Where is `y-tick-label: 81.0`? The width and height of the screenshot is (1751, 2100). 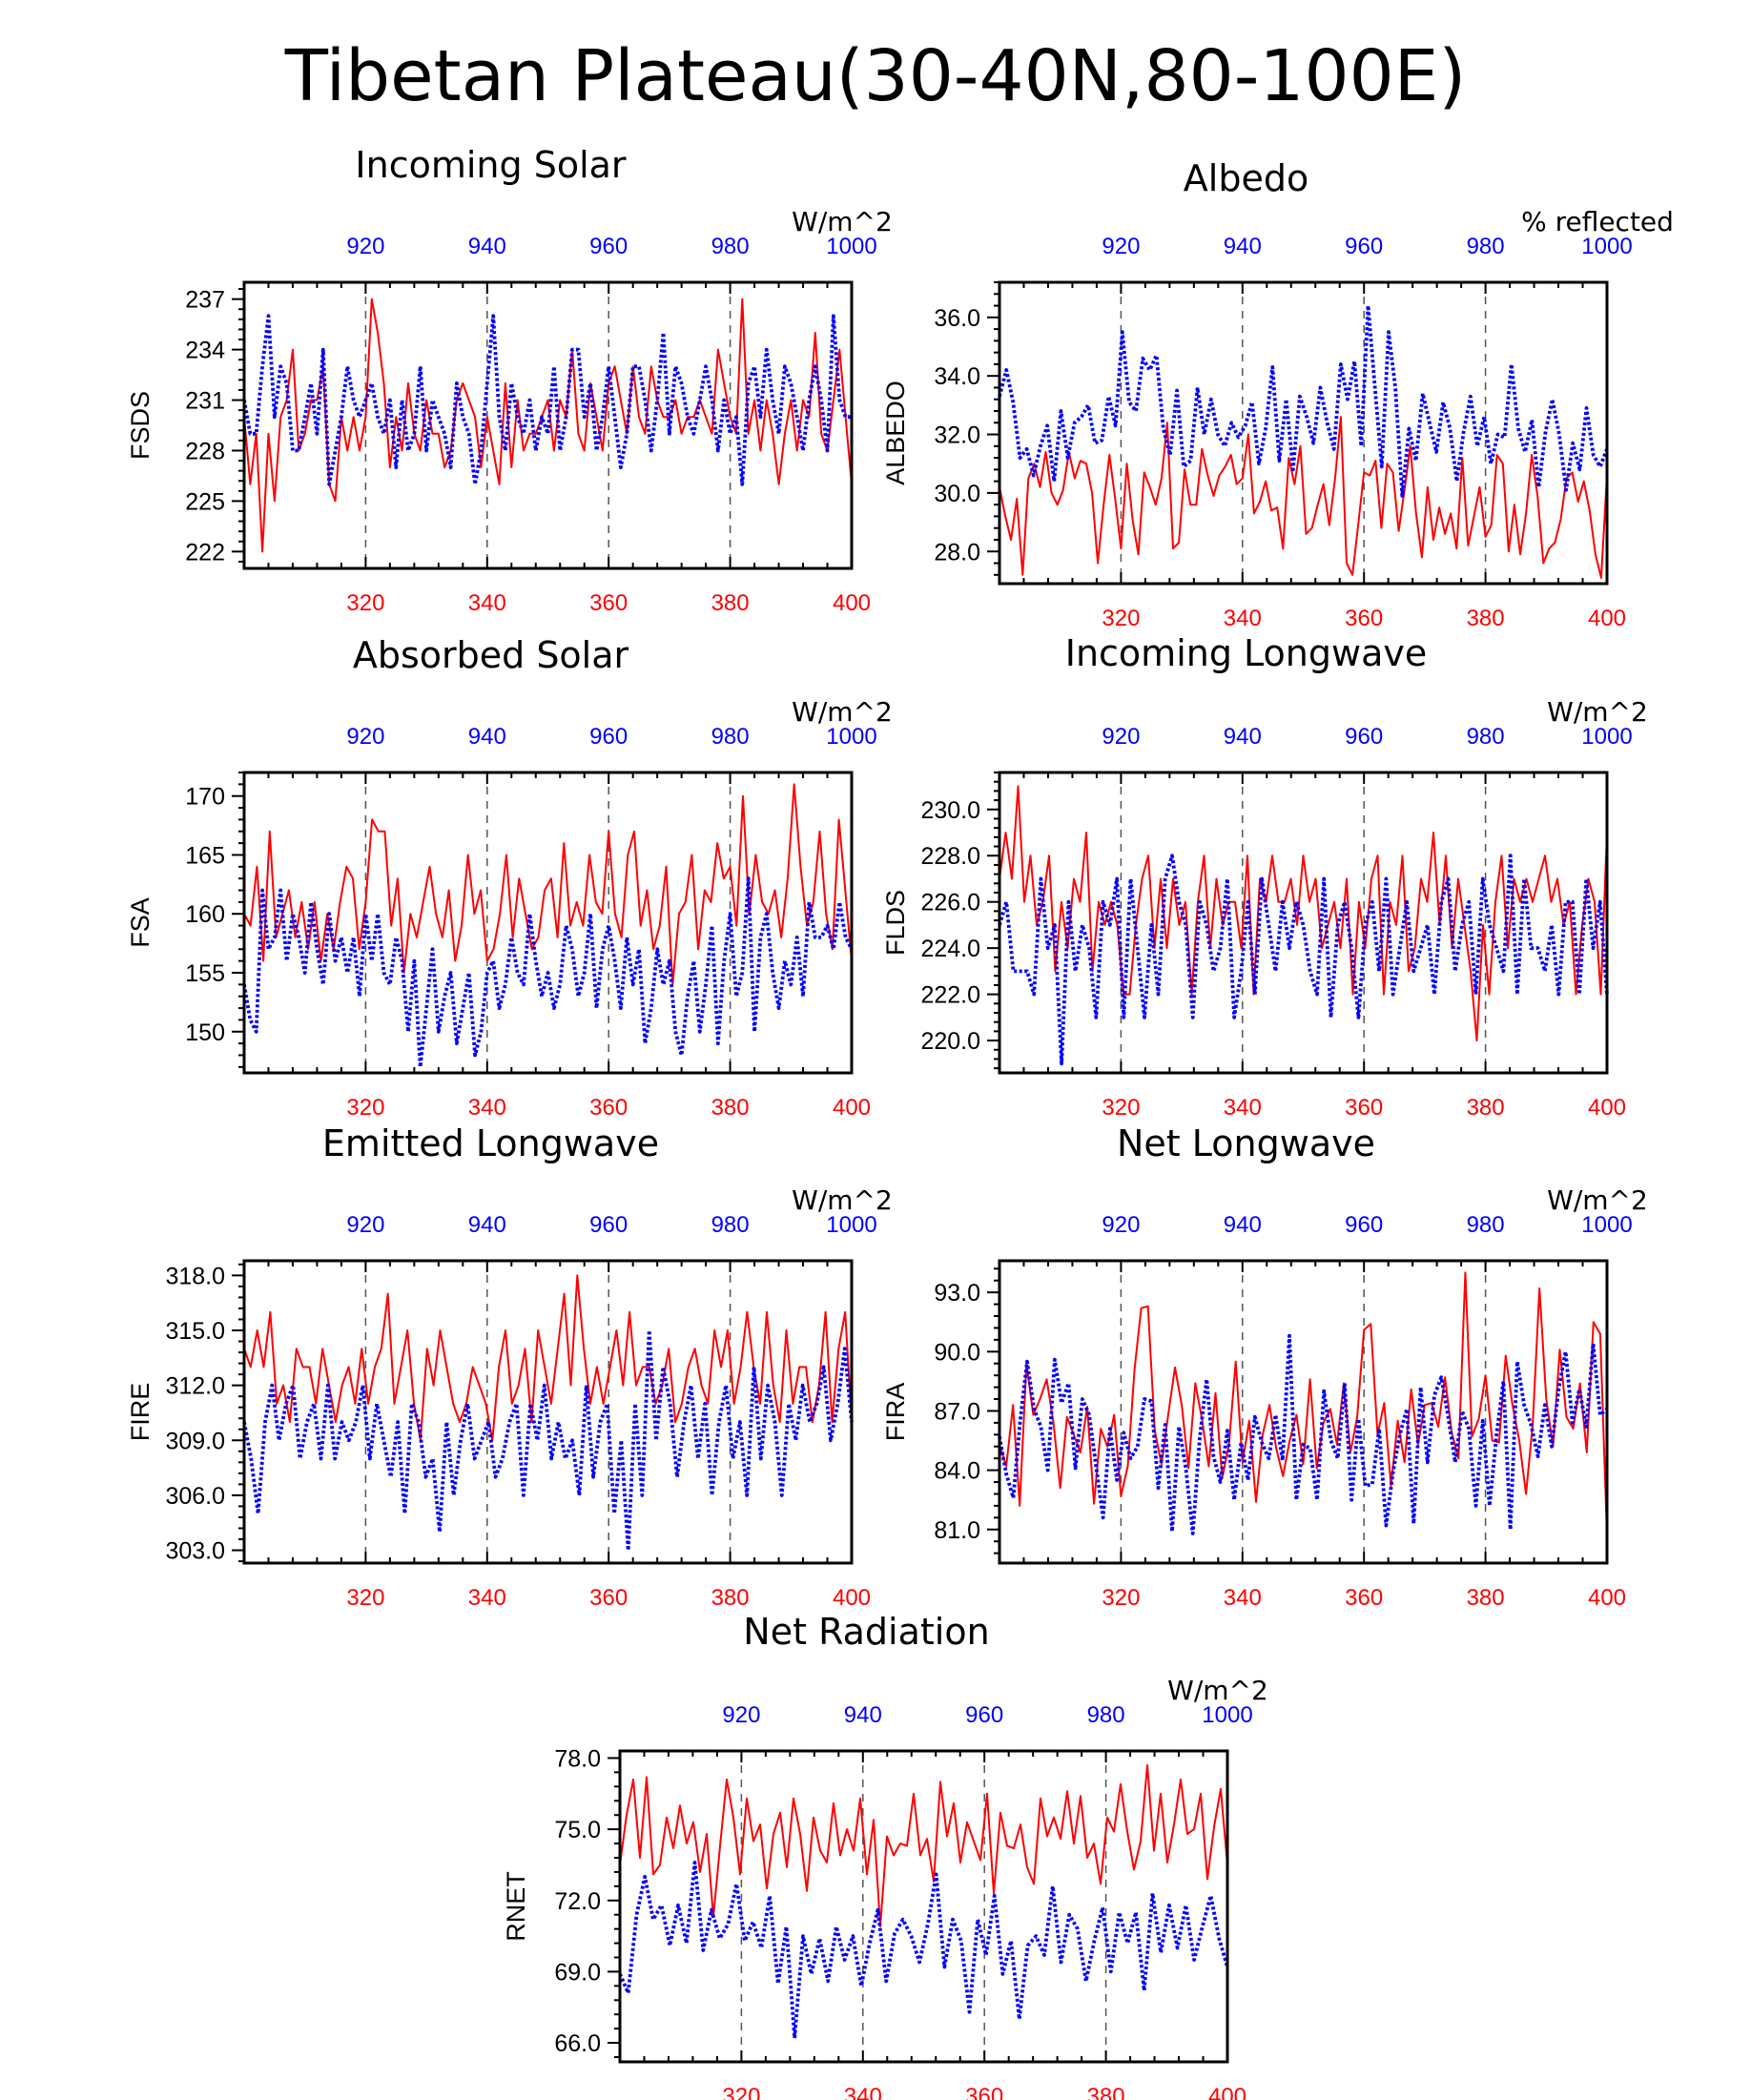
y-tick-label: 81.0 is located at coordinates (957, 1530).